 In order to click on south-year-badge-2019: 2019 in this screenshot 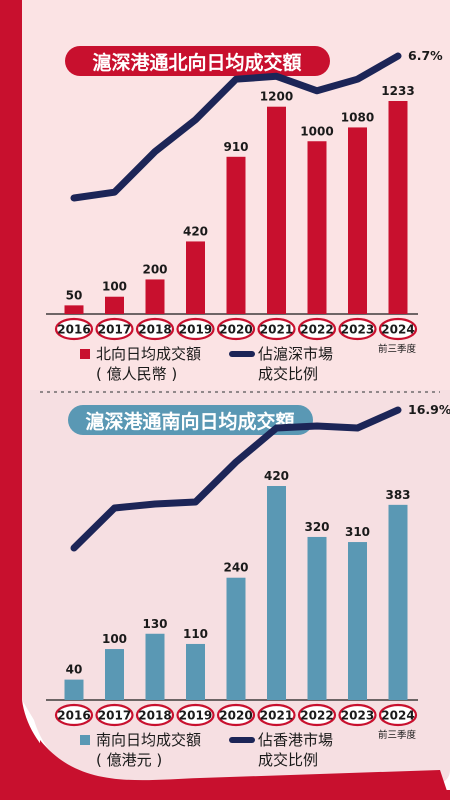, I will do `click(195, 715)`.